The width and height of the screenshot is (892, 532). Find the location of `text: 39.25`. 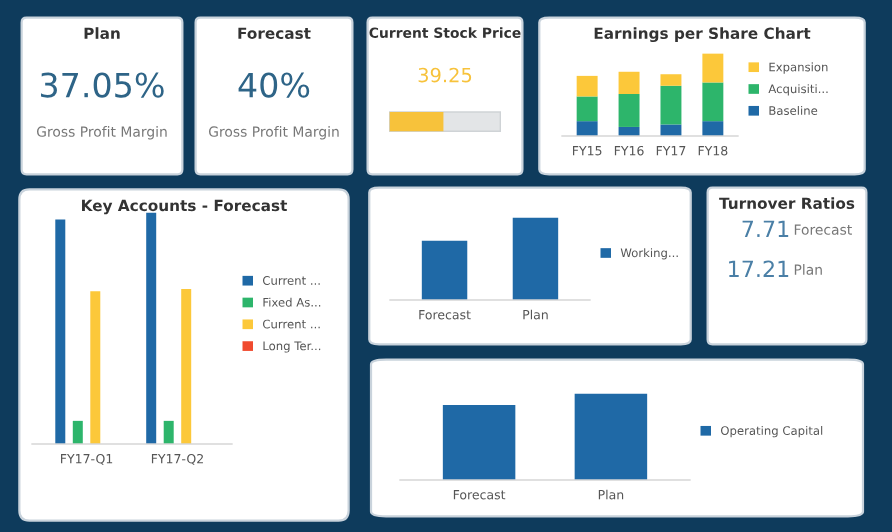

text: 39.25 is located at coordinates (445, 75).